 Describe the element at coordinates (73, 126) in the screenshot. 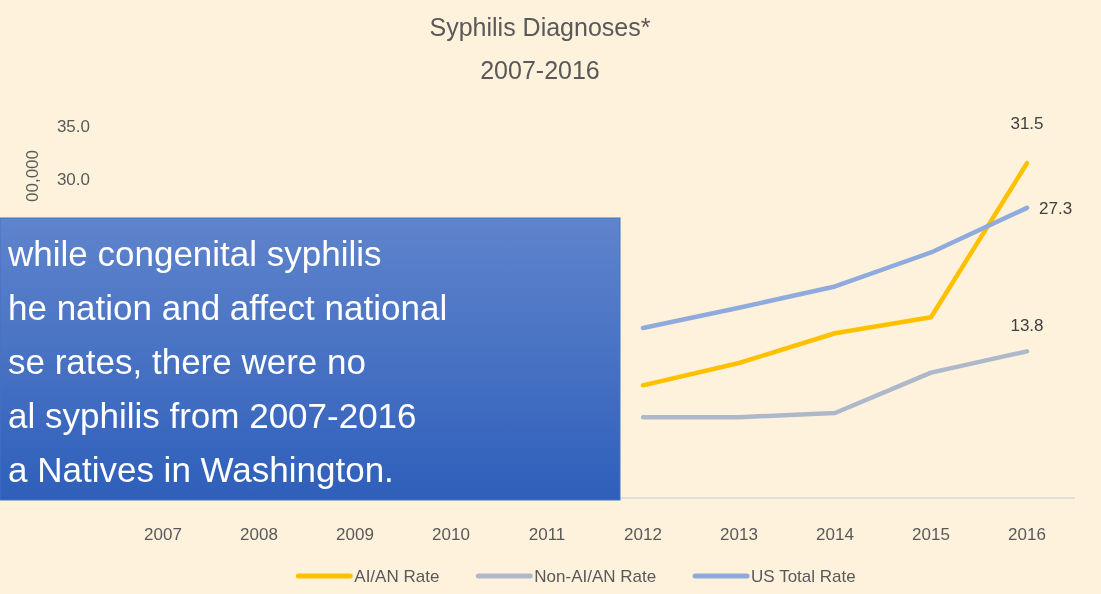

I see `y-tick-label: 35.0` at that location.